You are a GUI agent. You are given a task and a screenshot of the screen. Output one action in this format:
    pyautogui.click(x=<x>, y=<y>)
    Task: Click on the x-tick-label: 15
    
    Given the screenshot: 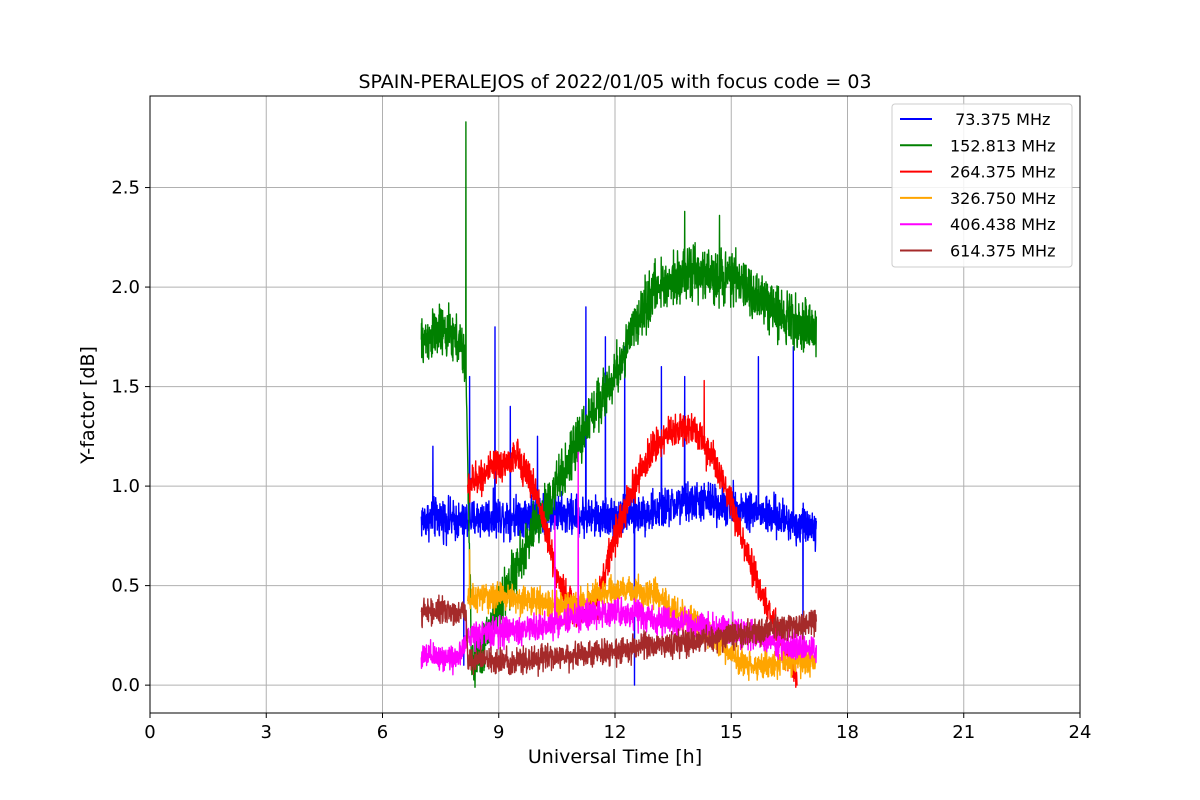 What is the action you would take?
    pyautogui.click(x=731, y=732)
    